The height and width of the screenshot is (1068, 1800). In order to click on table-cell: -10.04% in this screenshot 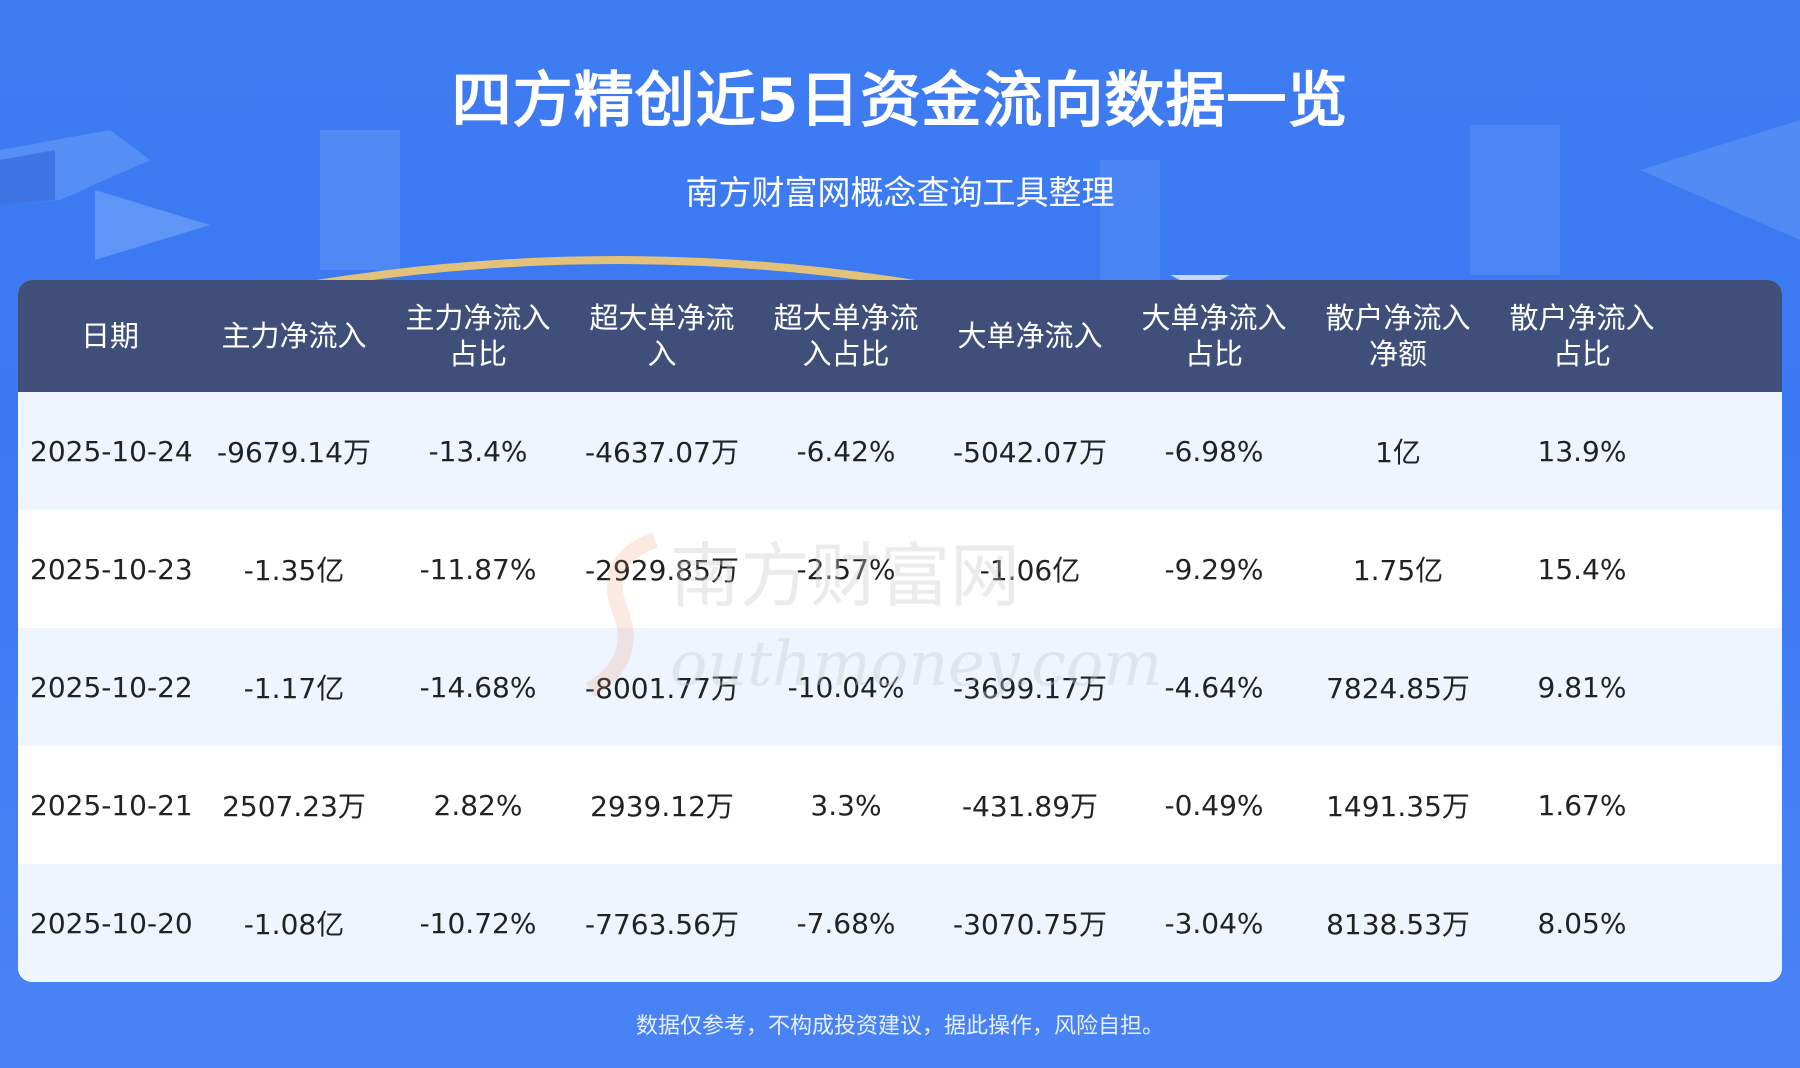, I will do `click(846, 687)`.